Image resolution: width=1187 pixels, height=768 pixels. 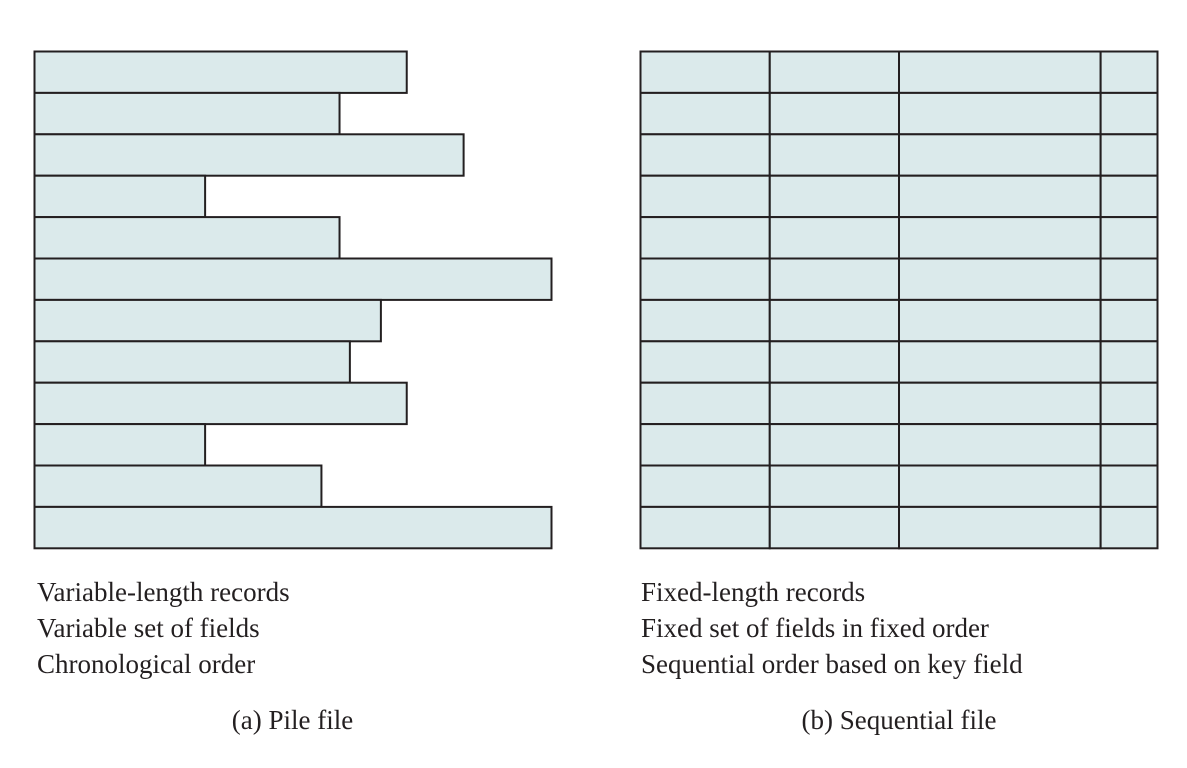 What do you see at coordinates (899, 720) in the screenshot?
I see `sequential-file-label: (b) Sequential file` at bounding box center [899, 720].